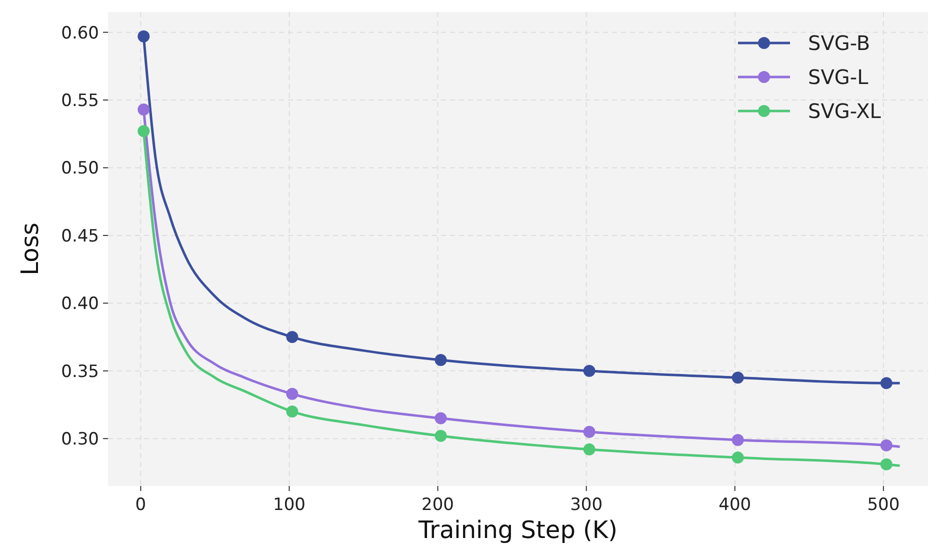  Describe the element at coordinates (839, 77) in the screenshot. I see `legend-label: SVG-L` at that location.